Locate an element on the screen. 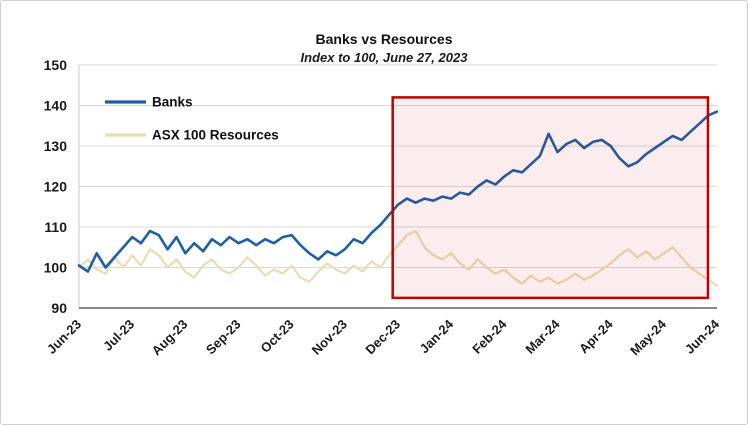  x-tick-label: May-24 is located at coordinates (648, 337).